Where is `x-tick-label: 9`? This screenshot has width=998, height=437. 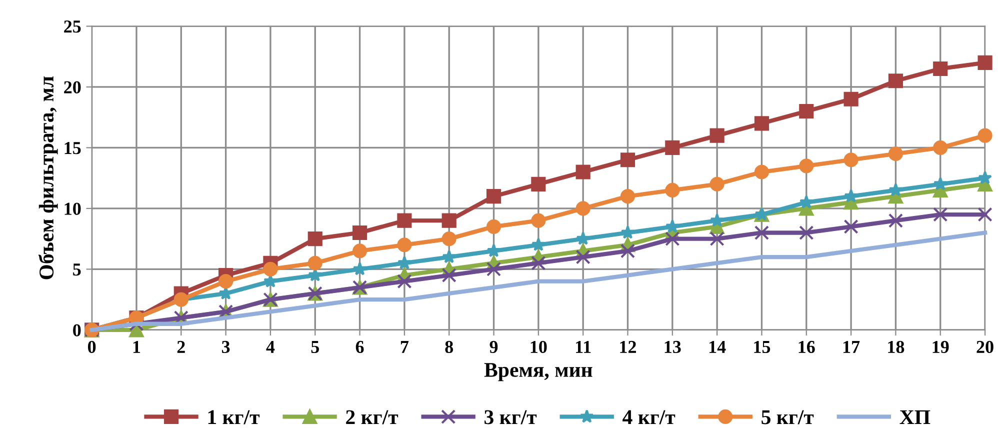
x-tick-label: 9 is located at coordinates (494, 347).